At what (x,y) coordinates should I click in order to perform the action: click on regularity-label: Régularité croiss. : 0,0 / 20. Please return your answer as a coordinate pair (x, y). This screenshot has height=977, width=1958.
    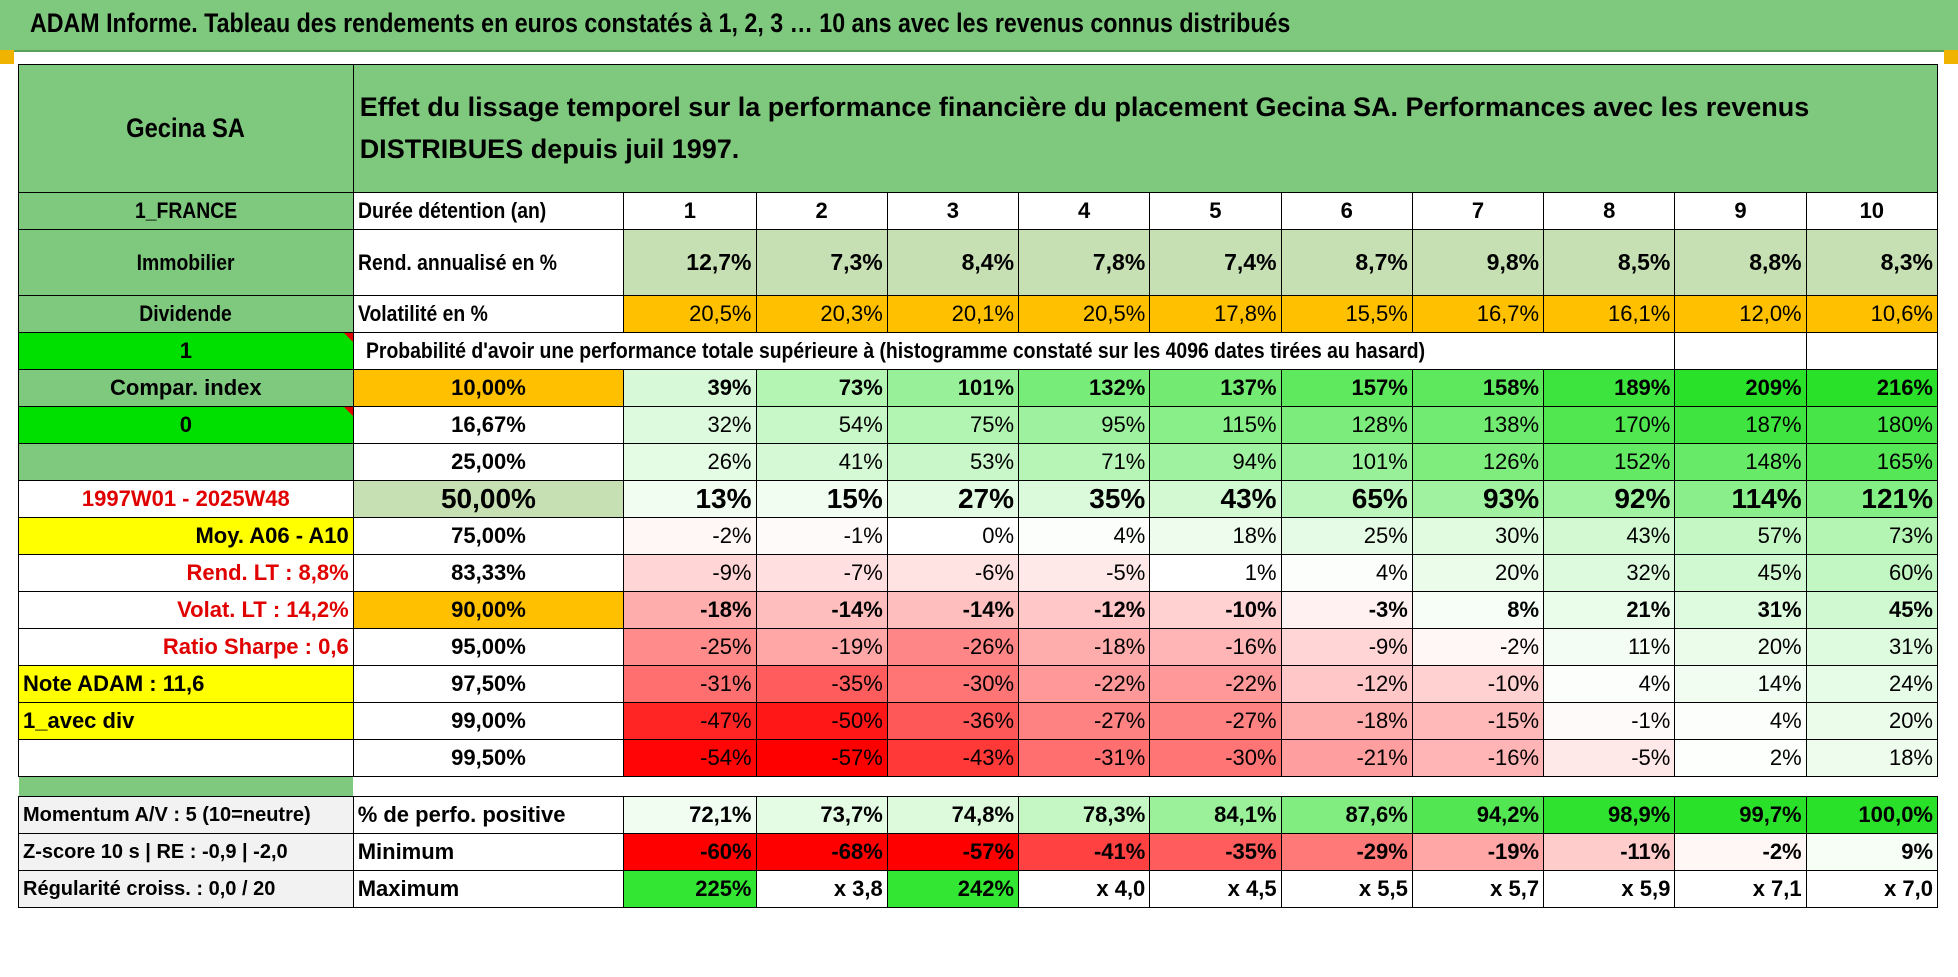
    Looking at the image, I should click on (186, 889).